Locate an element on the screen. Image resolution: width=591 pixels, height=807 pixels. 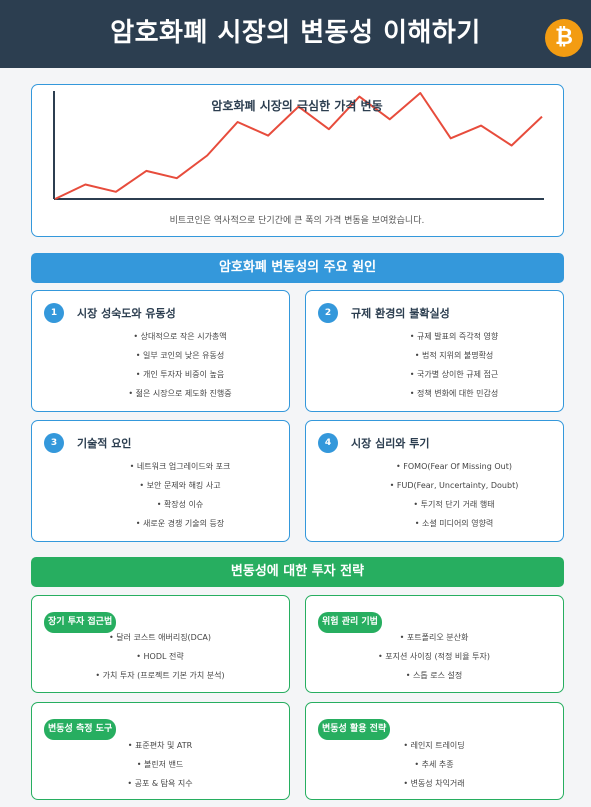
strategy-title-badge: 변동성 활용 전략 is located at coordinates (354, 729).